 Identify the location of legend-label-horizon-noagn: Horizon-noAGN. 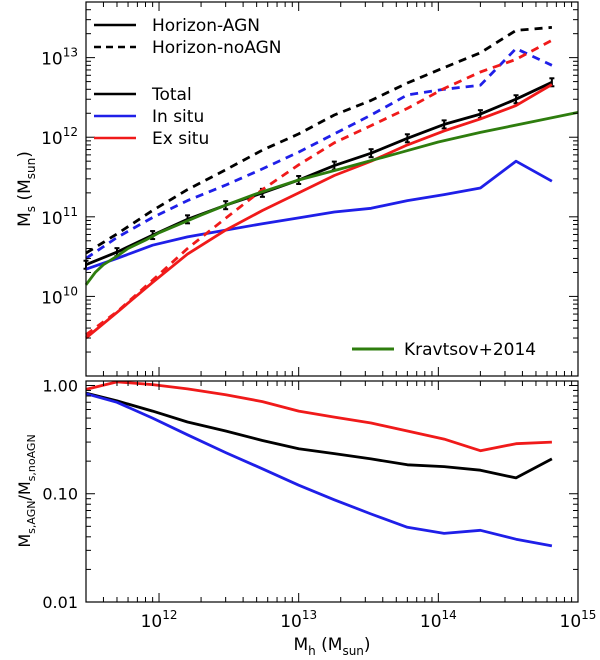
(217, 48).